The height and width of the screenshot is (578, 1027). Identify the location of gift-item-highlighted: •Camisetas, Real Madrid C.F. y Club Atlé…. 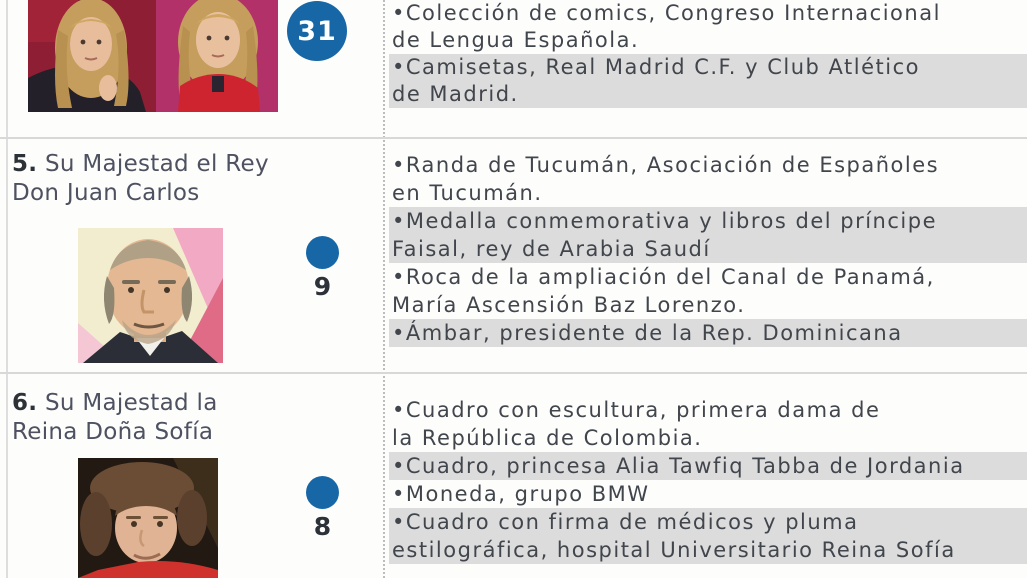
(708, 81).